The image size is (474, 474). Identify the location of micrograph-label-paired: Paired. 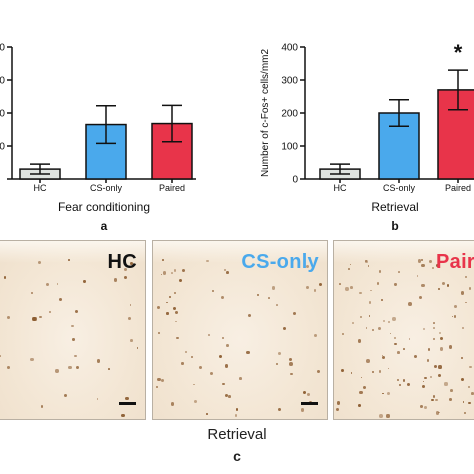
(455, 262).